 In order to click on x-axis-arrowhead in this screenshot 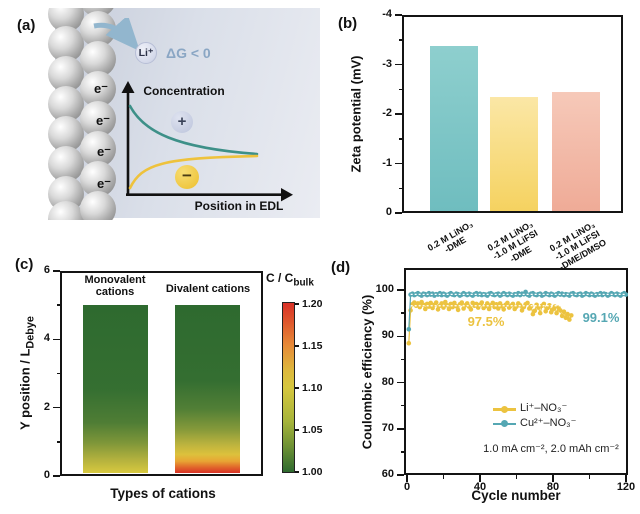, I will do `click(287, 195)`.